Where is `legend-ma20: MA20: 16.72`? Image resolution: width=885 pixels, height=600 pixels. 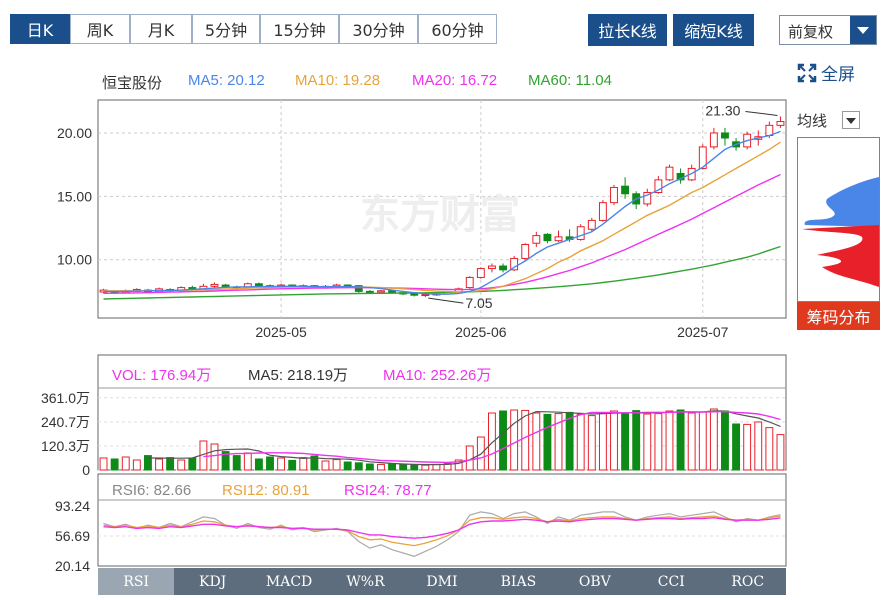
legend-ma20: MA20: 16.72 is located at coordinates (455, 80).